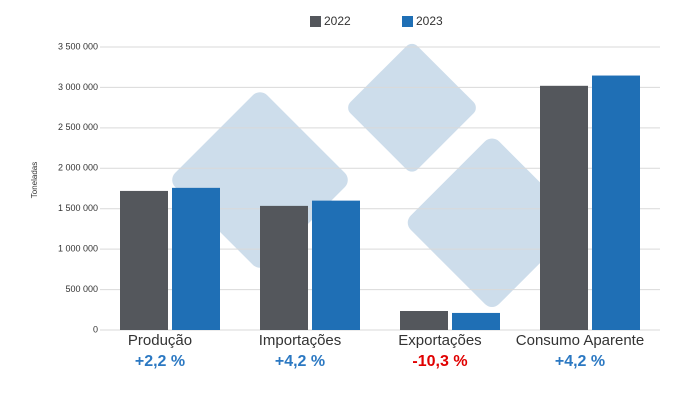 This screenshot has height=400, width=700. I want to click on legend-label: 2023, so click(429, 21).